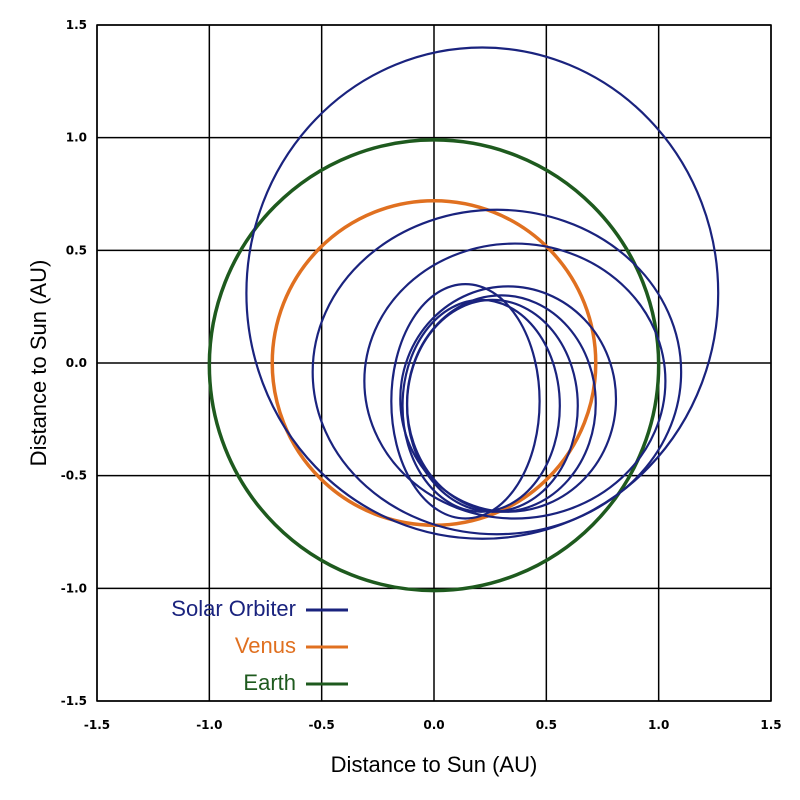 The width and height of the screenshot is (800, 800). I want to click on x-axis-label: Distance to Sun (AU), so click(434, 764).